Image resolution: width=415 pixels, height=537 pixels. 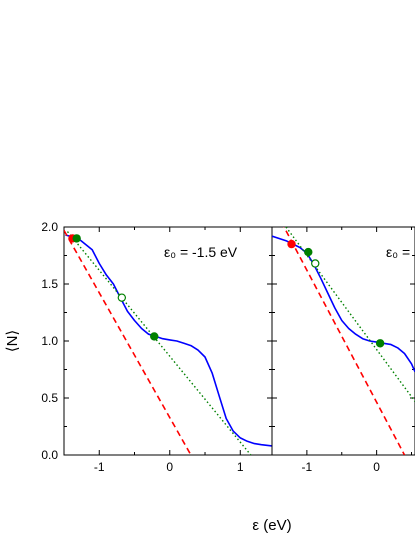 What do you see at coordinates (240, 467) in the screenshot?
I see `x-tick-label: 1` at bounding box center [240, 467].